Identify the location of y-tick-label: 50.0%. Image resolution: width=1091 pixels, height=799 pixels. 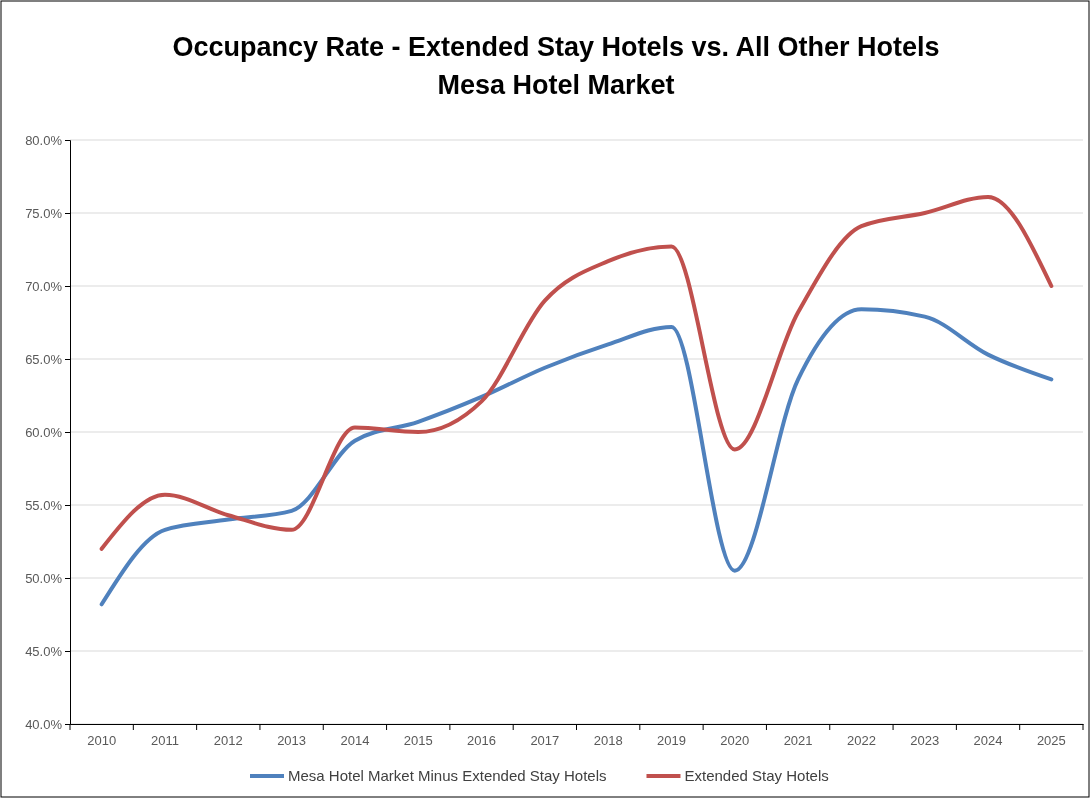
(44, 578).